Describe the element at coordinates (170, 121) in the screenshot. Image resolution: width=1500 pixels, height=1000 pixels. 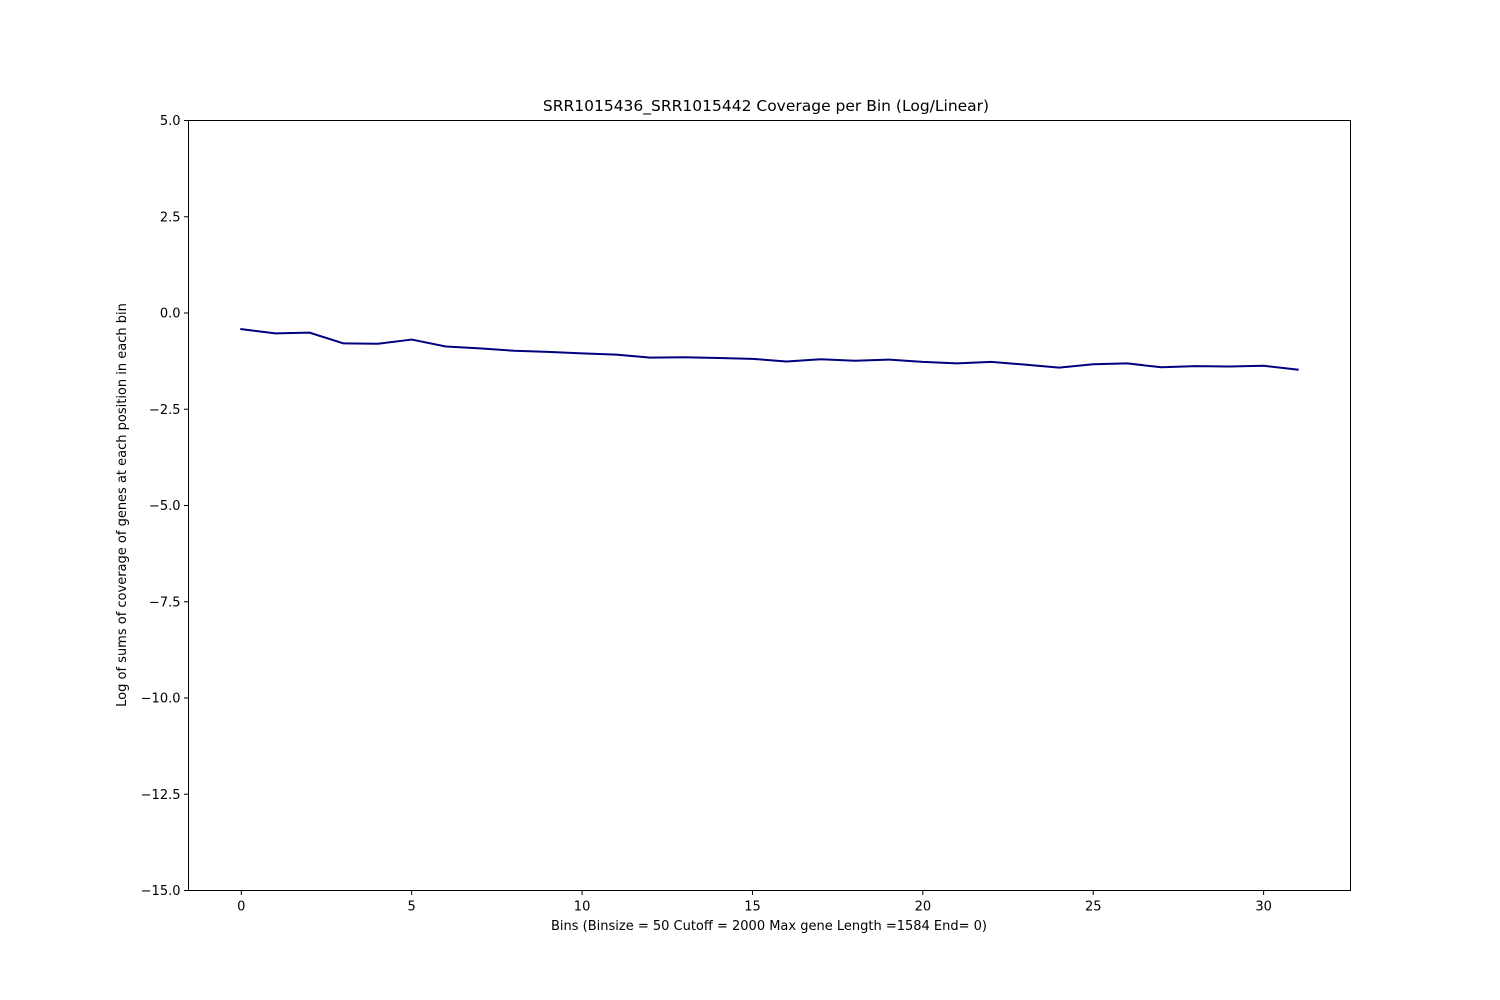
I see `y-tick-label: 5.0` at that location.